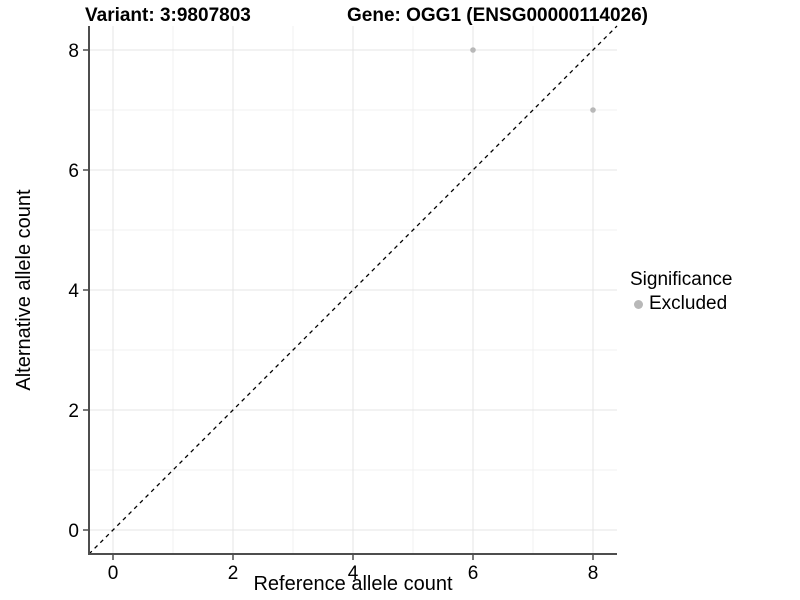  I want to click on x-tick-label: 6, so click(473, 573).